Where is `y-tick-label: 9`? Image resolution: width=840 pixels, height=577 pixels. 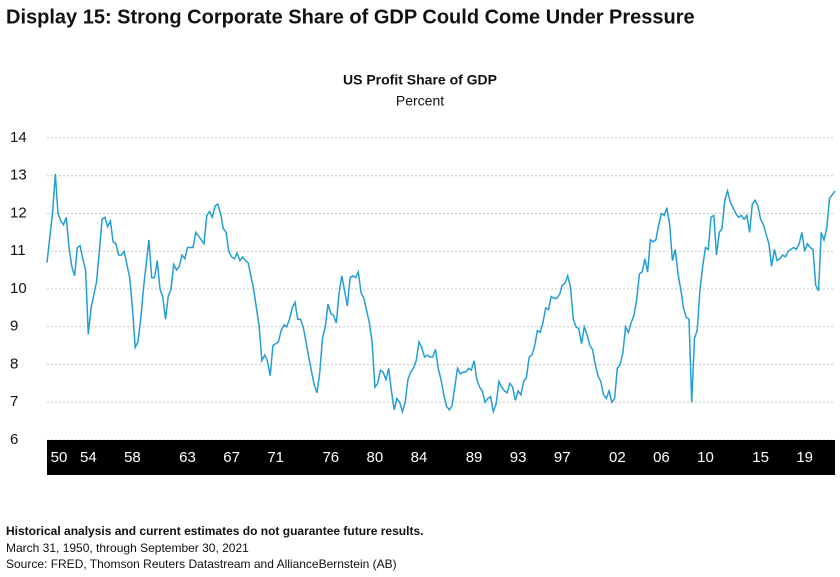 y-tick-label: 9 is located at coordinates (14, 326).